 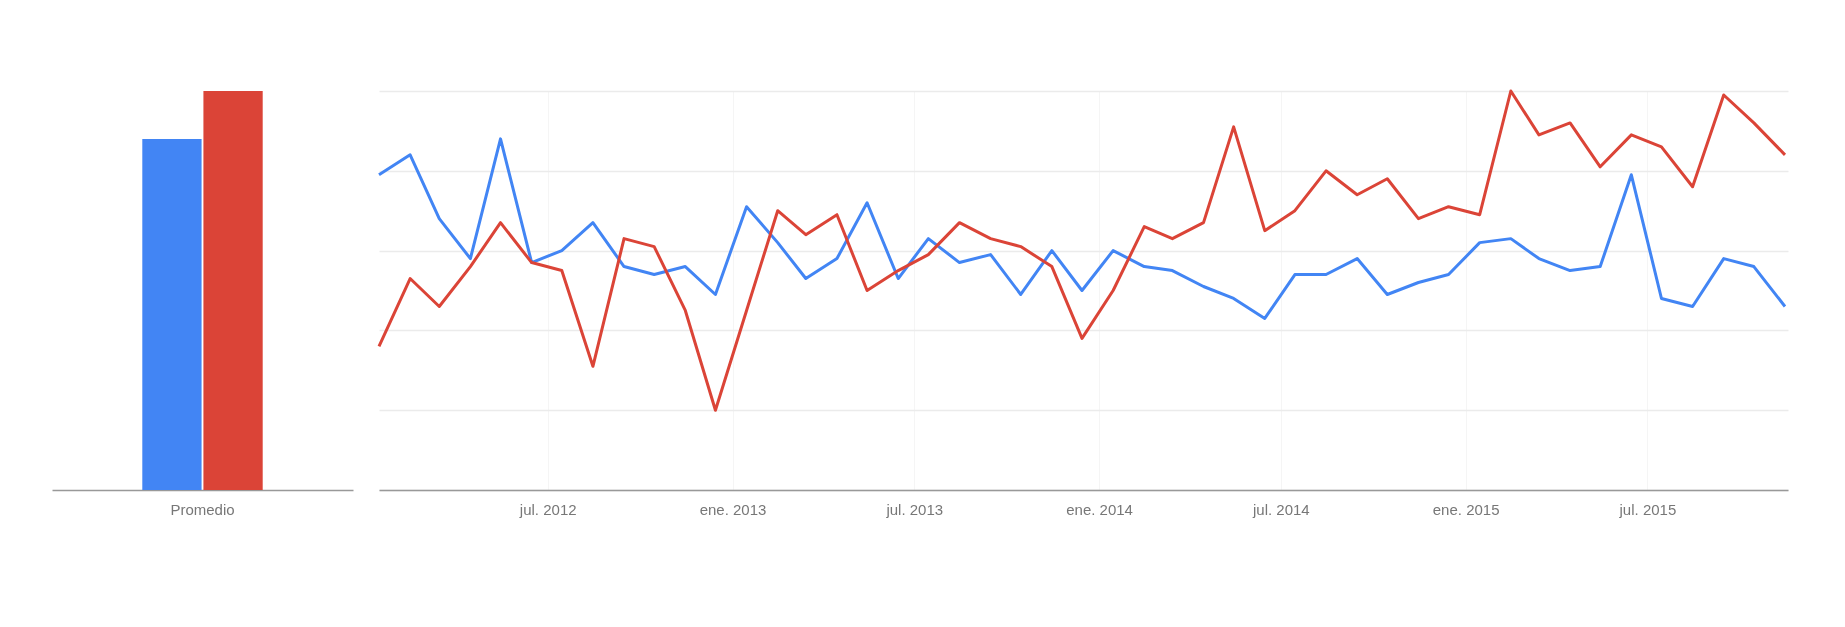 I want to click on x-tick-label: ene. 2014, so click(x=1099, y=509).